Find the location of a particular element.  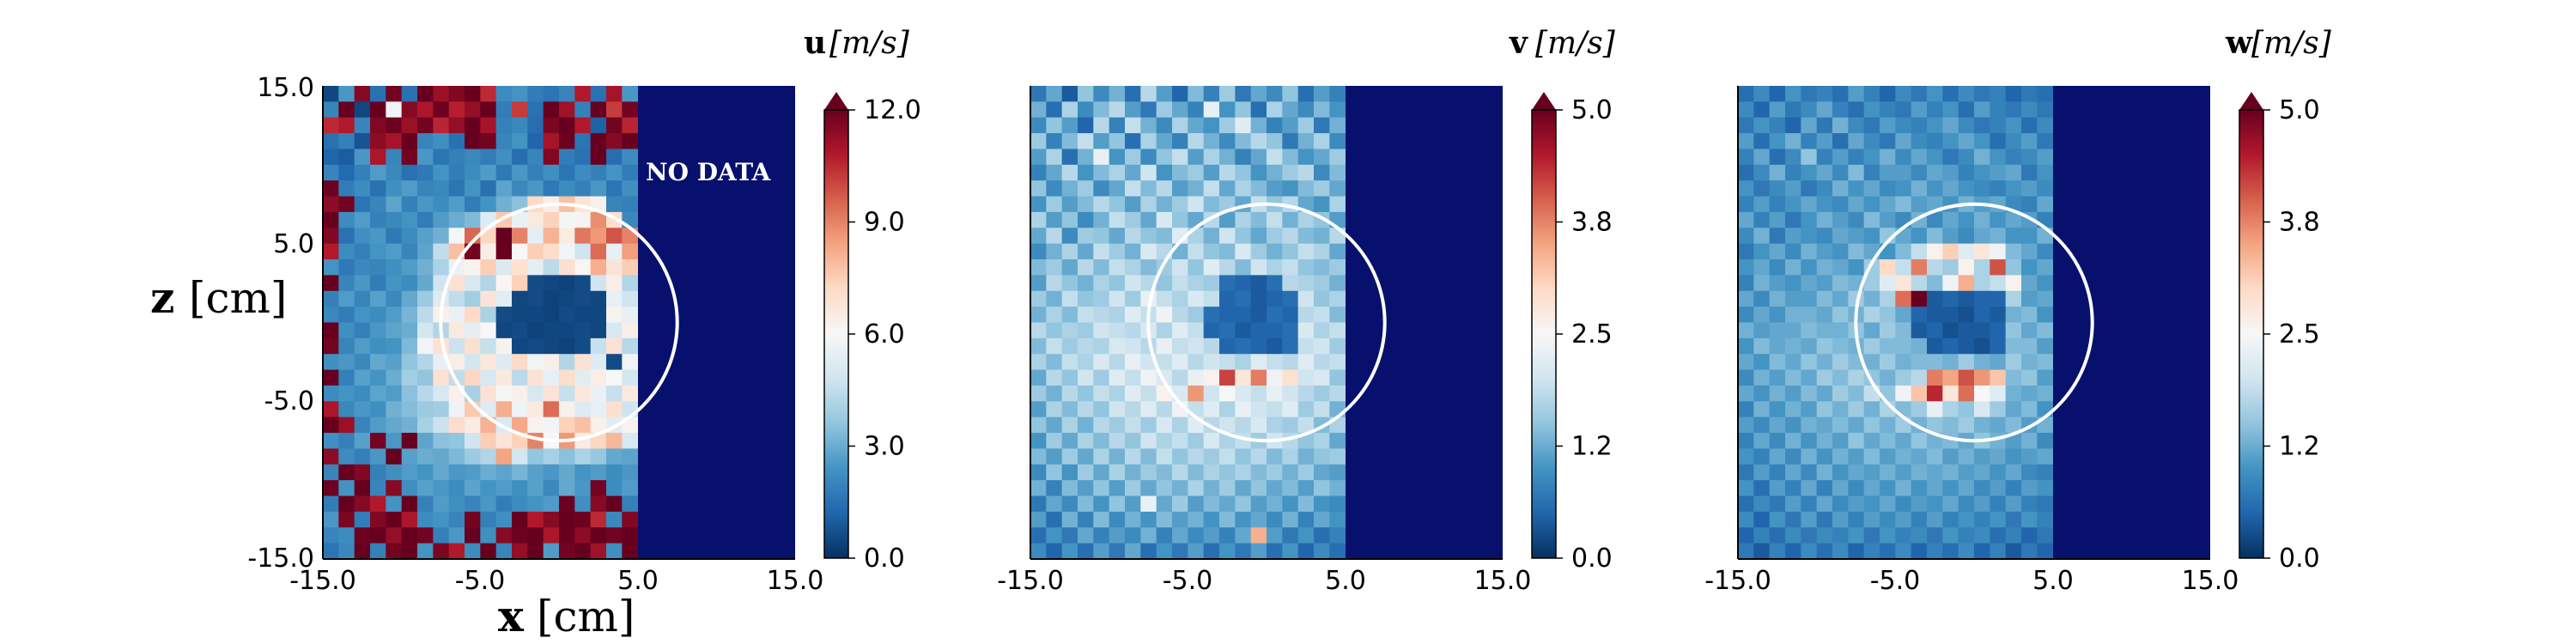

no-data-region-v is located at coordinates (1425, 323).